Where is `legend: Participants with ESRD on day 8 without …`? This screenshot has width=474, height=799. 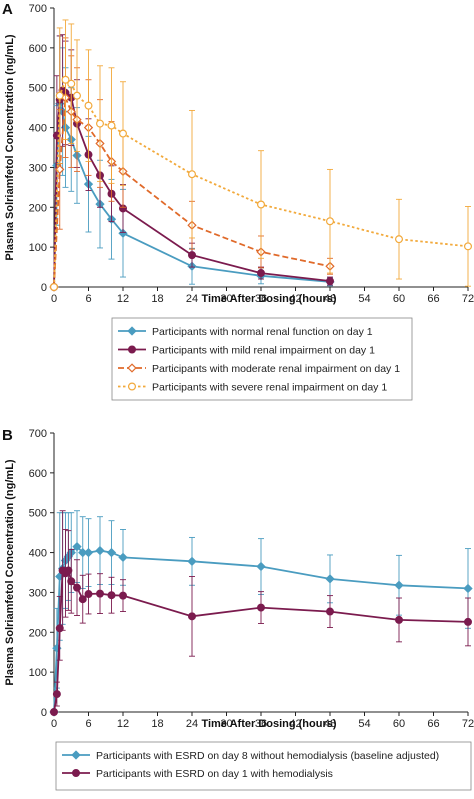
legend: Participants with ESRD on day 8 without … is located at coordinates (263, 766).